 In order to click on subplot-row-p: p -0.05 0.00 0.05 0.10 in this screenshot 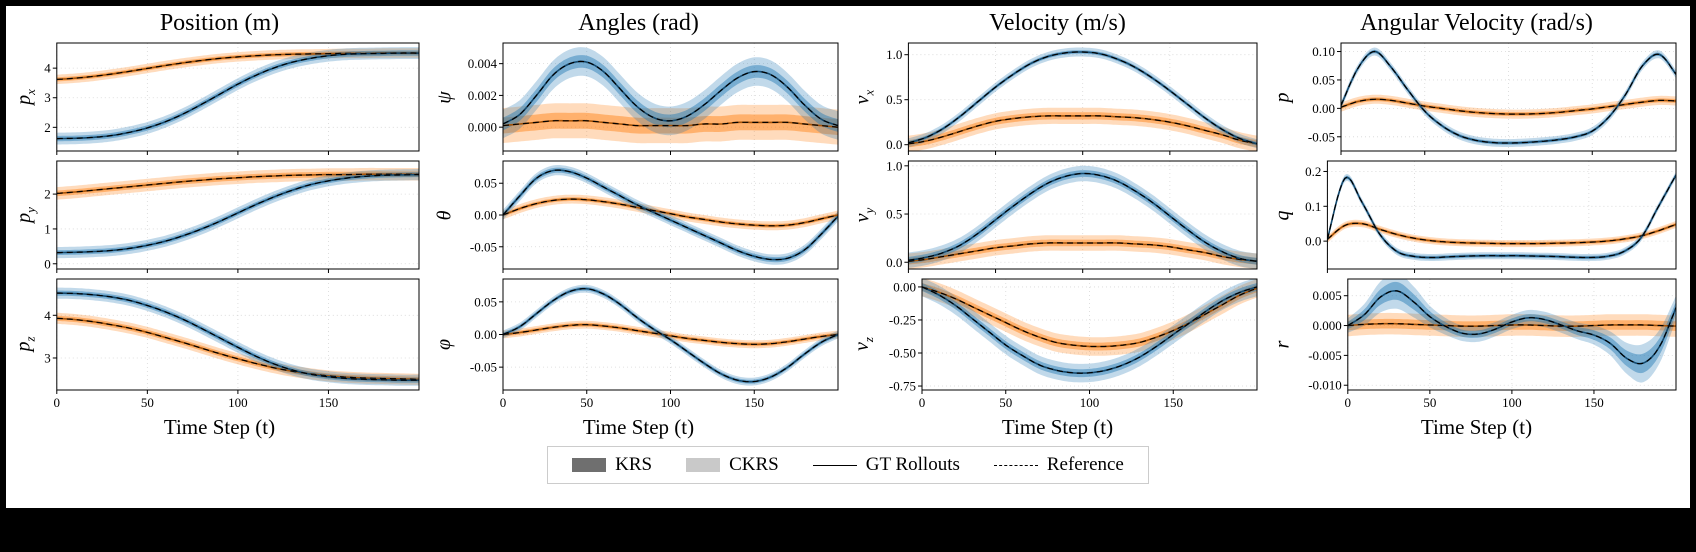, I will do `click(1476, 97)`.